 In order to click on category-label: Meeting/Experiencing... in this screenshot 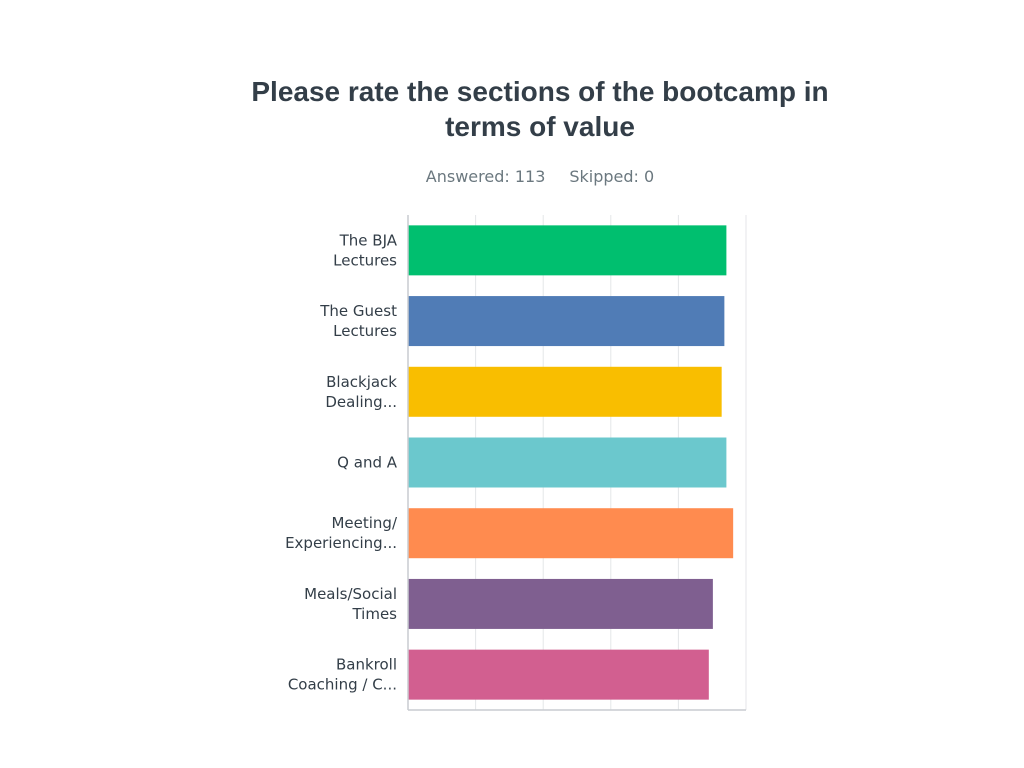, I will do `click(341, 533)`.